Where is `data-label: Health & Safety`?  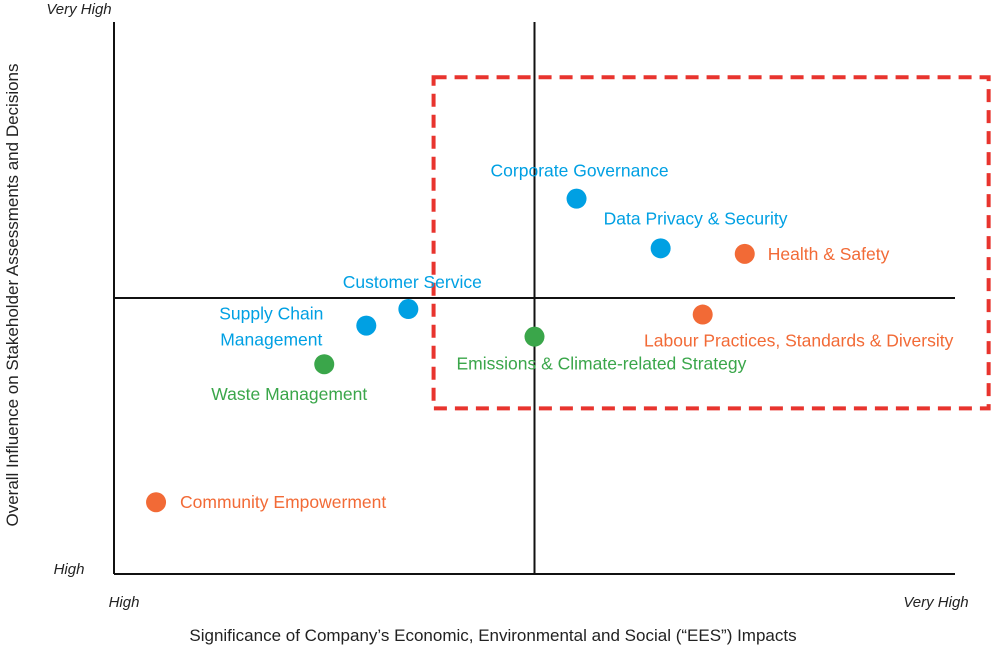
data-label: Health & Safety is located at coordinates (829, 254).